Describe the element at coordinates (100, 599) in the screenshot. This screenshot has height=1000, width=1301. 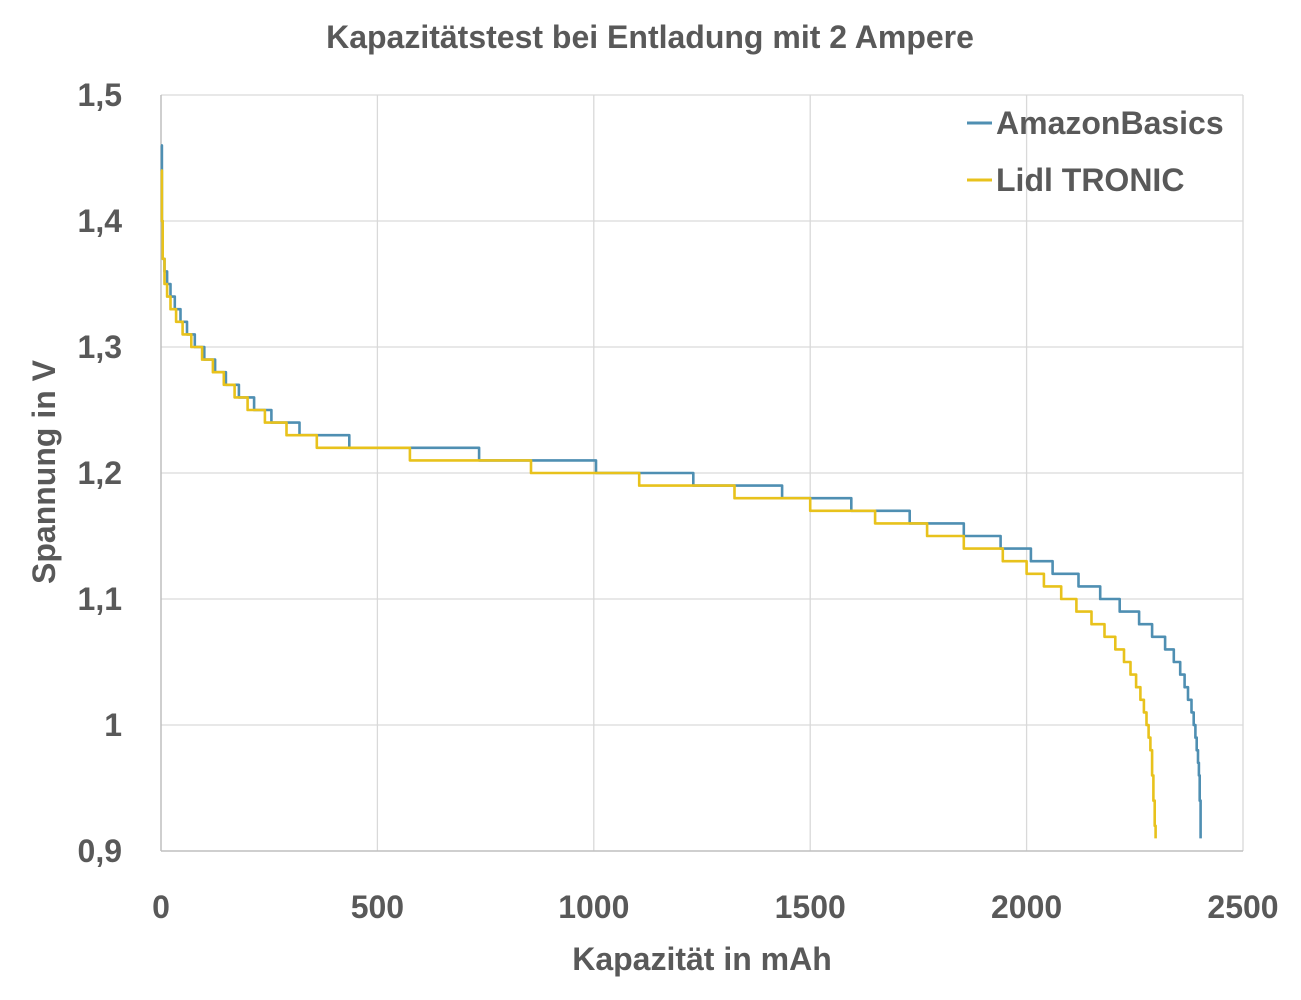
I see `y-tick-label: 1,1` at that location.